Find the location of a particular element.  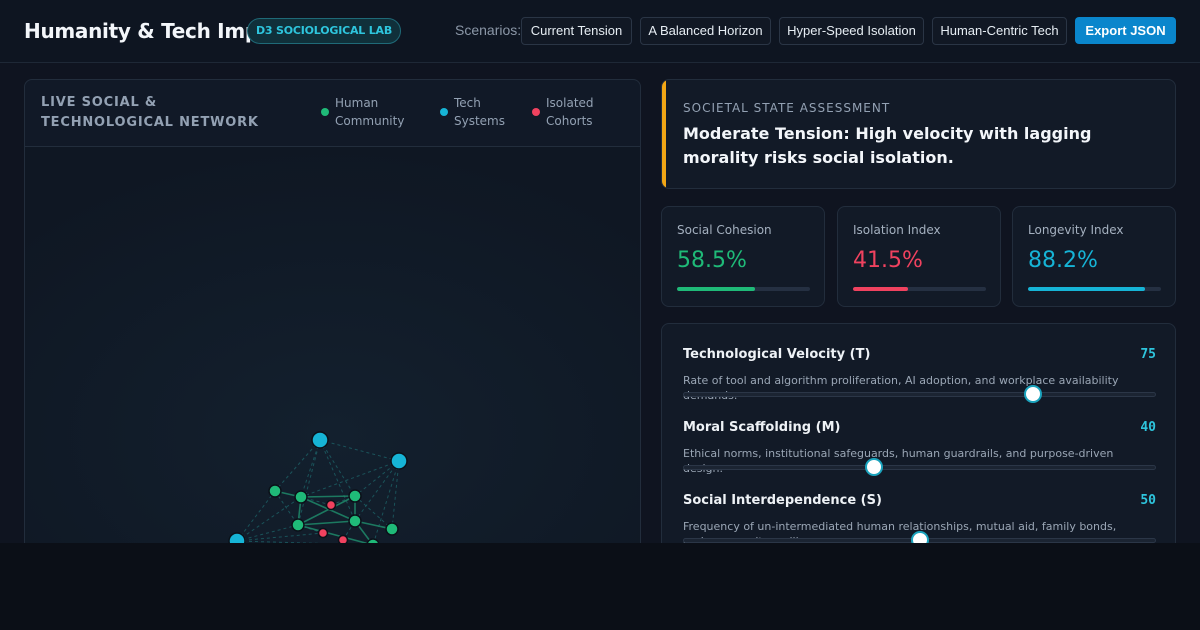

metric-label: Longevity Index is located at coordinates (1076, 230).